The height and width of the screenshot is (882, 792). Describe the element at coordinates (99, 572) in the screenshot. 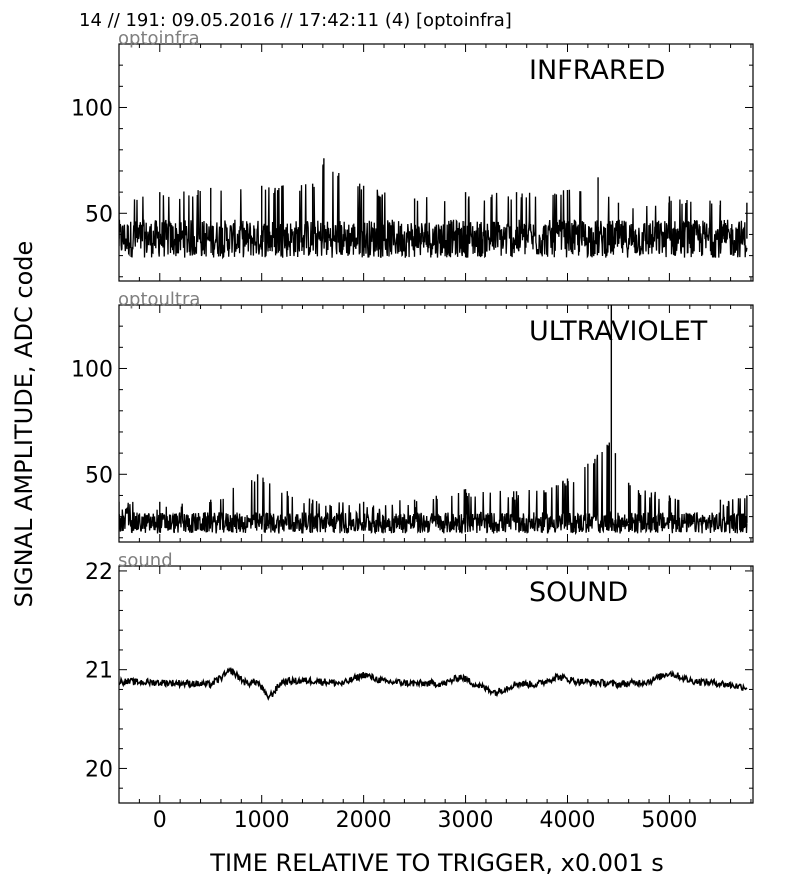

I see `y-tick-label: 22` at that location.